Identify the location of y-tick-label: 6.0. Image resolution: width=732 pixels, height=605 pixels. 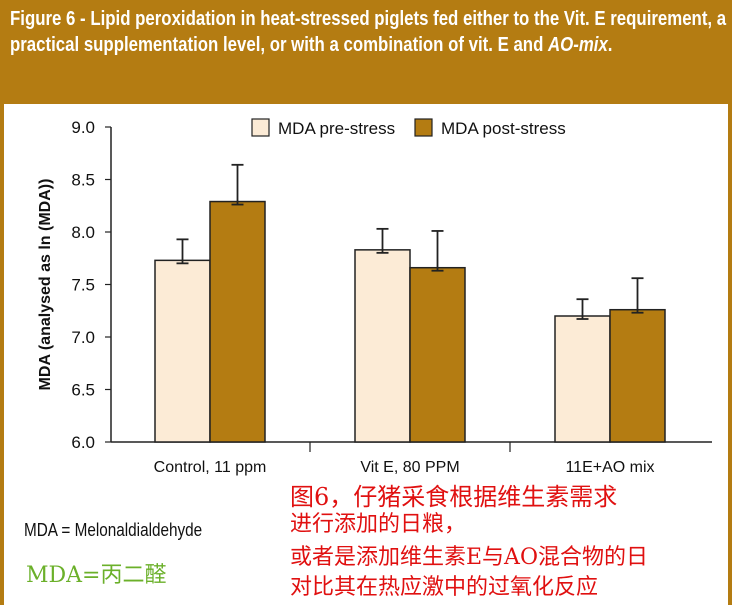
(83, 442).